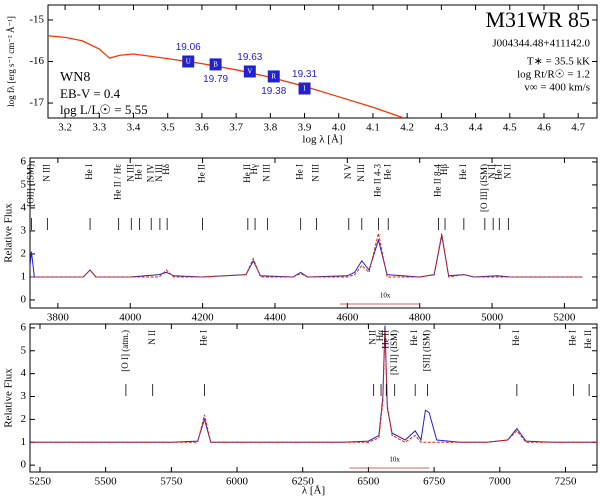 The height and width of the screenshot is (498, 600). What do you see at coordinates (544, 128) in the screenshot?
I see `x-tick-label: 4.6` at bounding box center [544, 128].